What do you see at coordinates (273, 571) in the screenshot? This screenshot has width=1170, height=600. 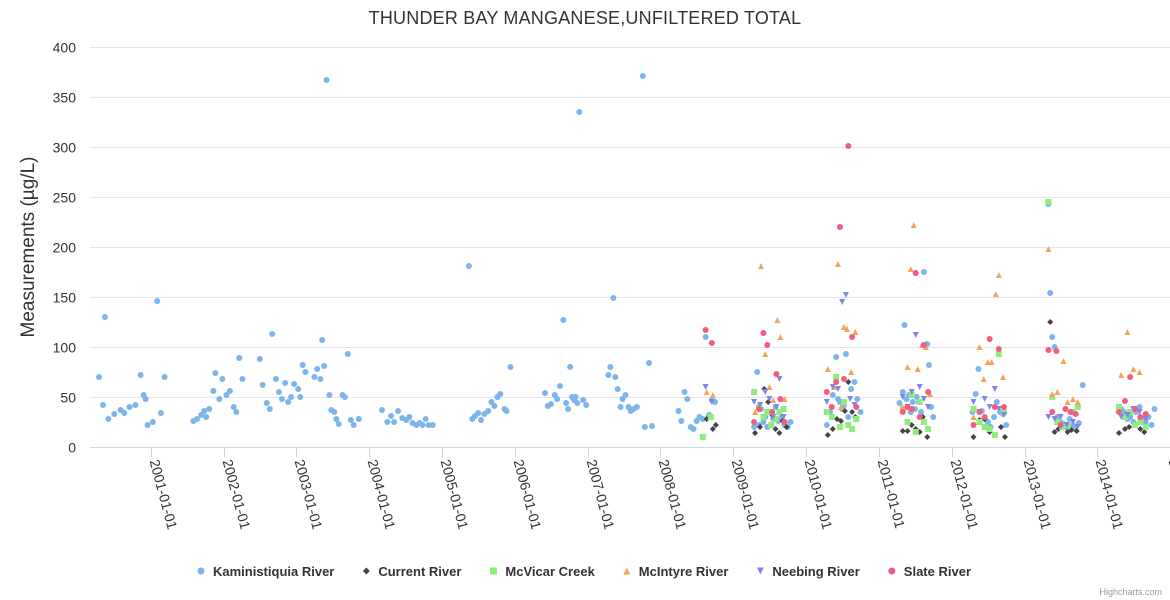 I see `legend-label: Kaministiquia River` at bounding box center [273, 571].